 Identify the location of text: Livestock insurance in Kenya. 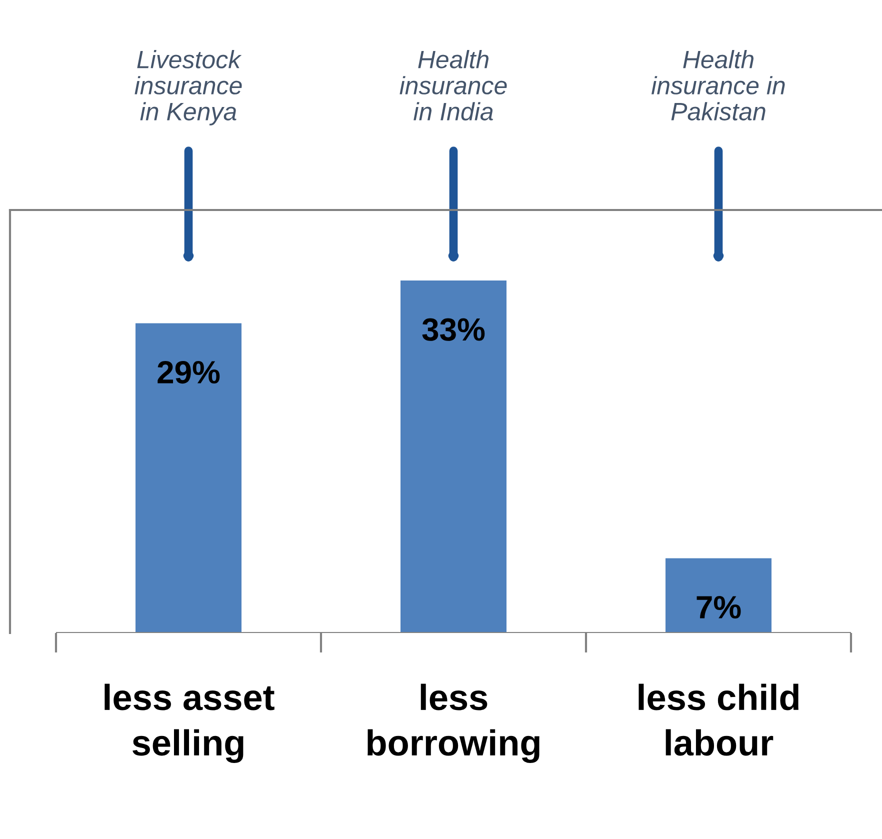
(188, 88).